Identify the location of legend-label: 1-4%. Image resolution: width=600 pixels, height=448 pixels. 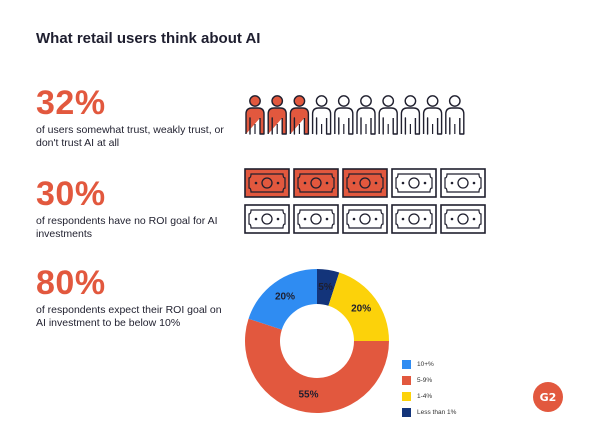
(425, 396).